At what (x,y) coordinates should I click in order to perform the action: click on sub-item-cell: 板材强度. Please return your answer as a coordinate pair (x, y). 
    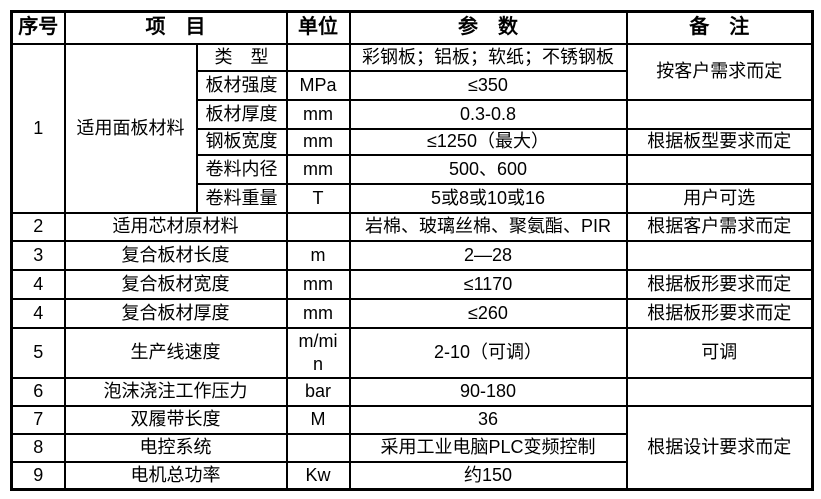
    Looking at the image, I should click on (241, 85).